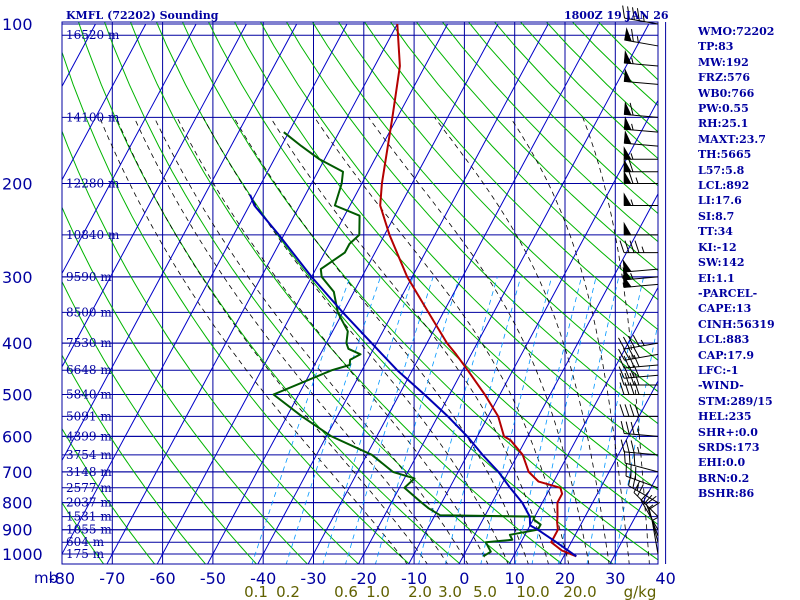 This screenshot has width=800, height=600. Describe the element at coordinates (89, 455) in the screenshot. I see `height-label: 3754 m` at that location.